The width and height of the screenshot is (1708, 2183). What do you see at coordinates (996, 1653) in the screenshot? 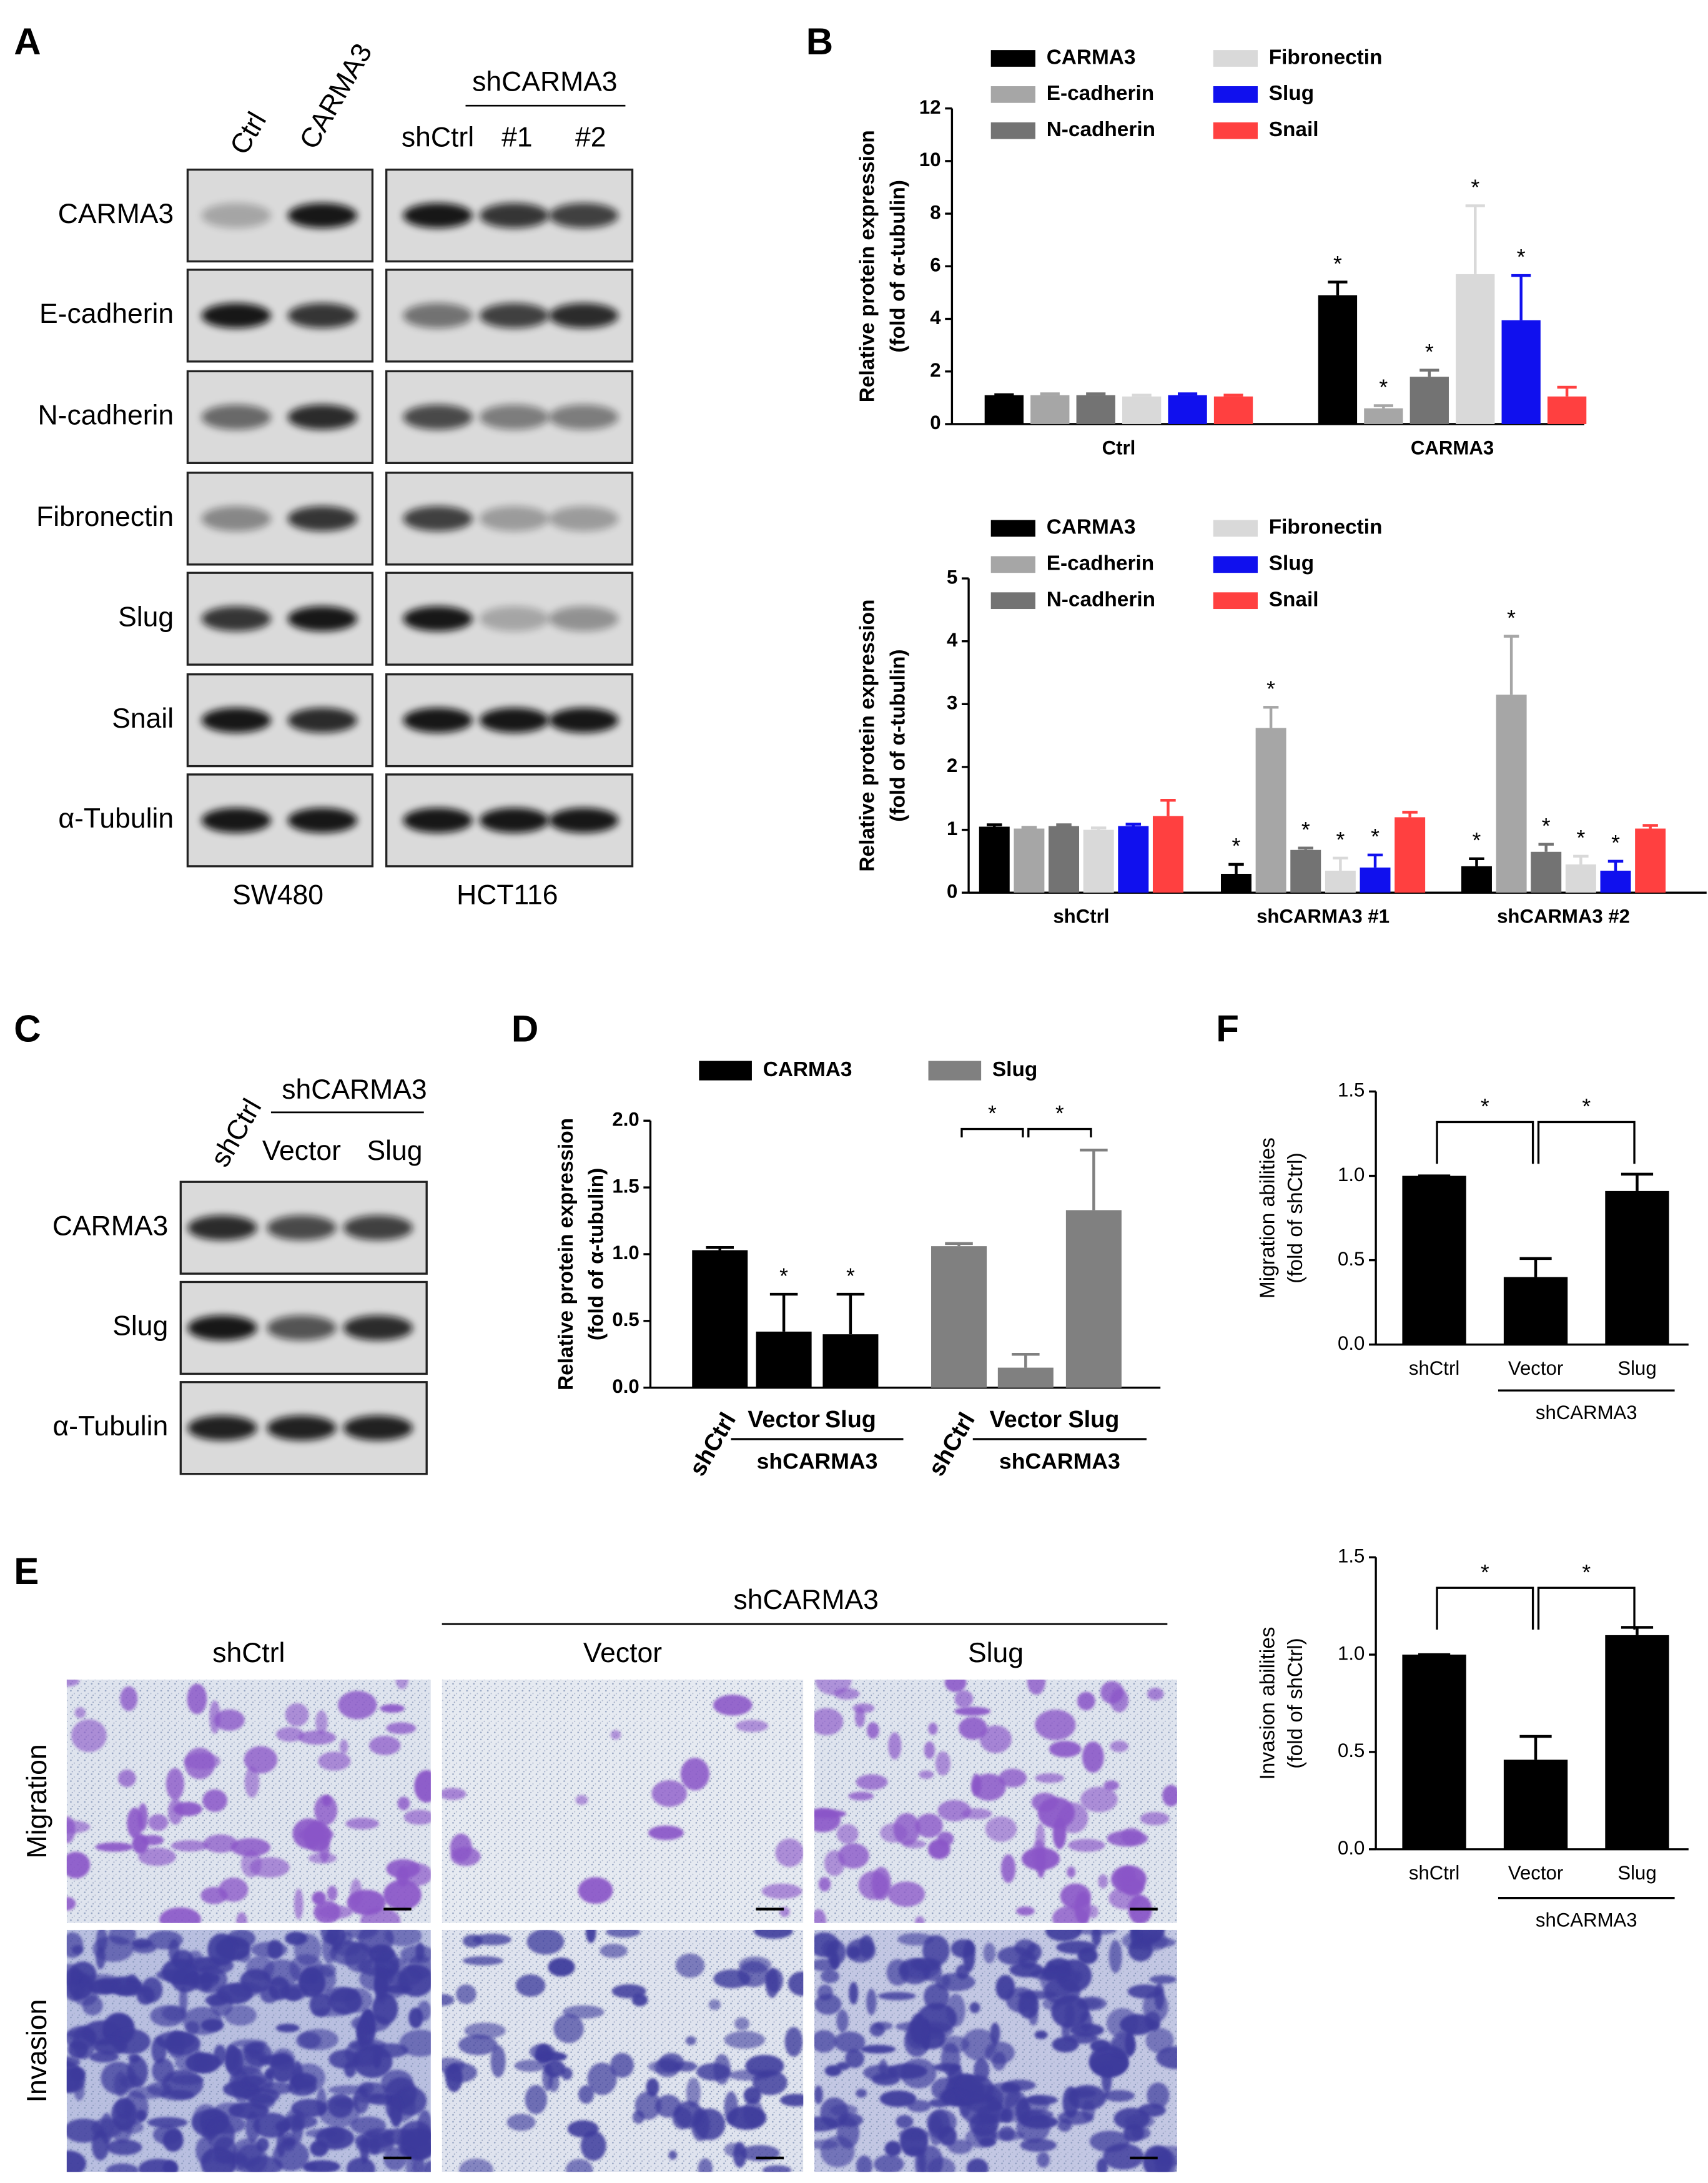
I see `column-label: Slug` at bounding box center [996, 1653].